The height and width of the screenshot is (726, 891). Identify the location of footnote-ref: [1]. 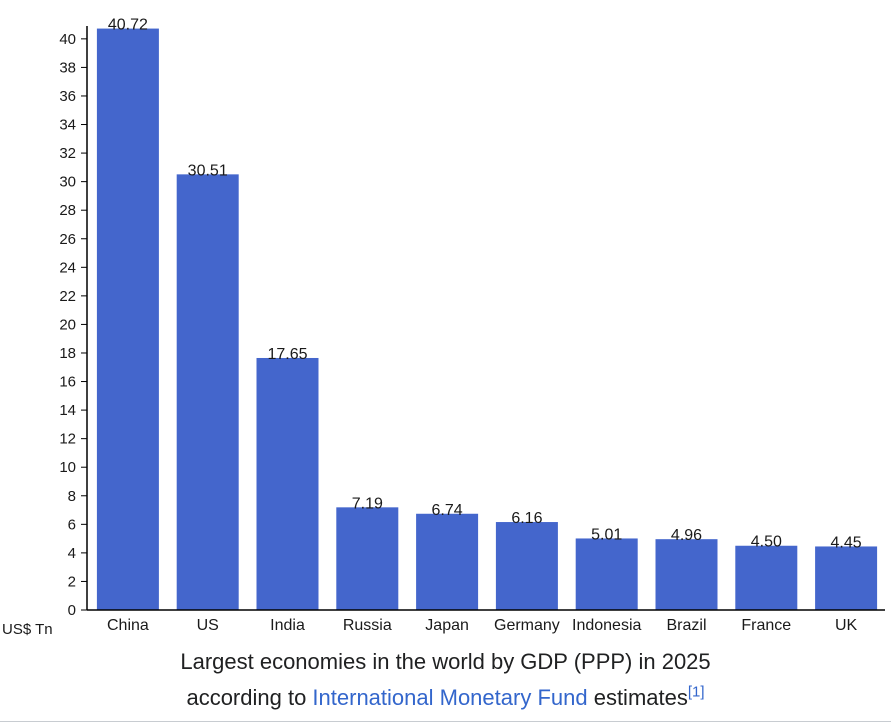
(696, 692).